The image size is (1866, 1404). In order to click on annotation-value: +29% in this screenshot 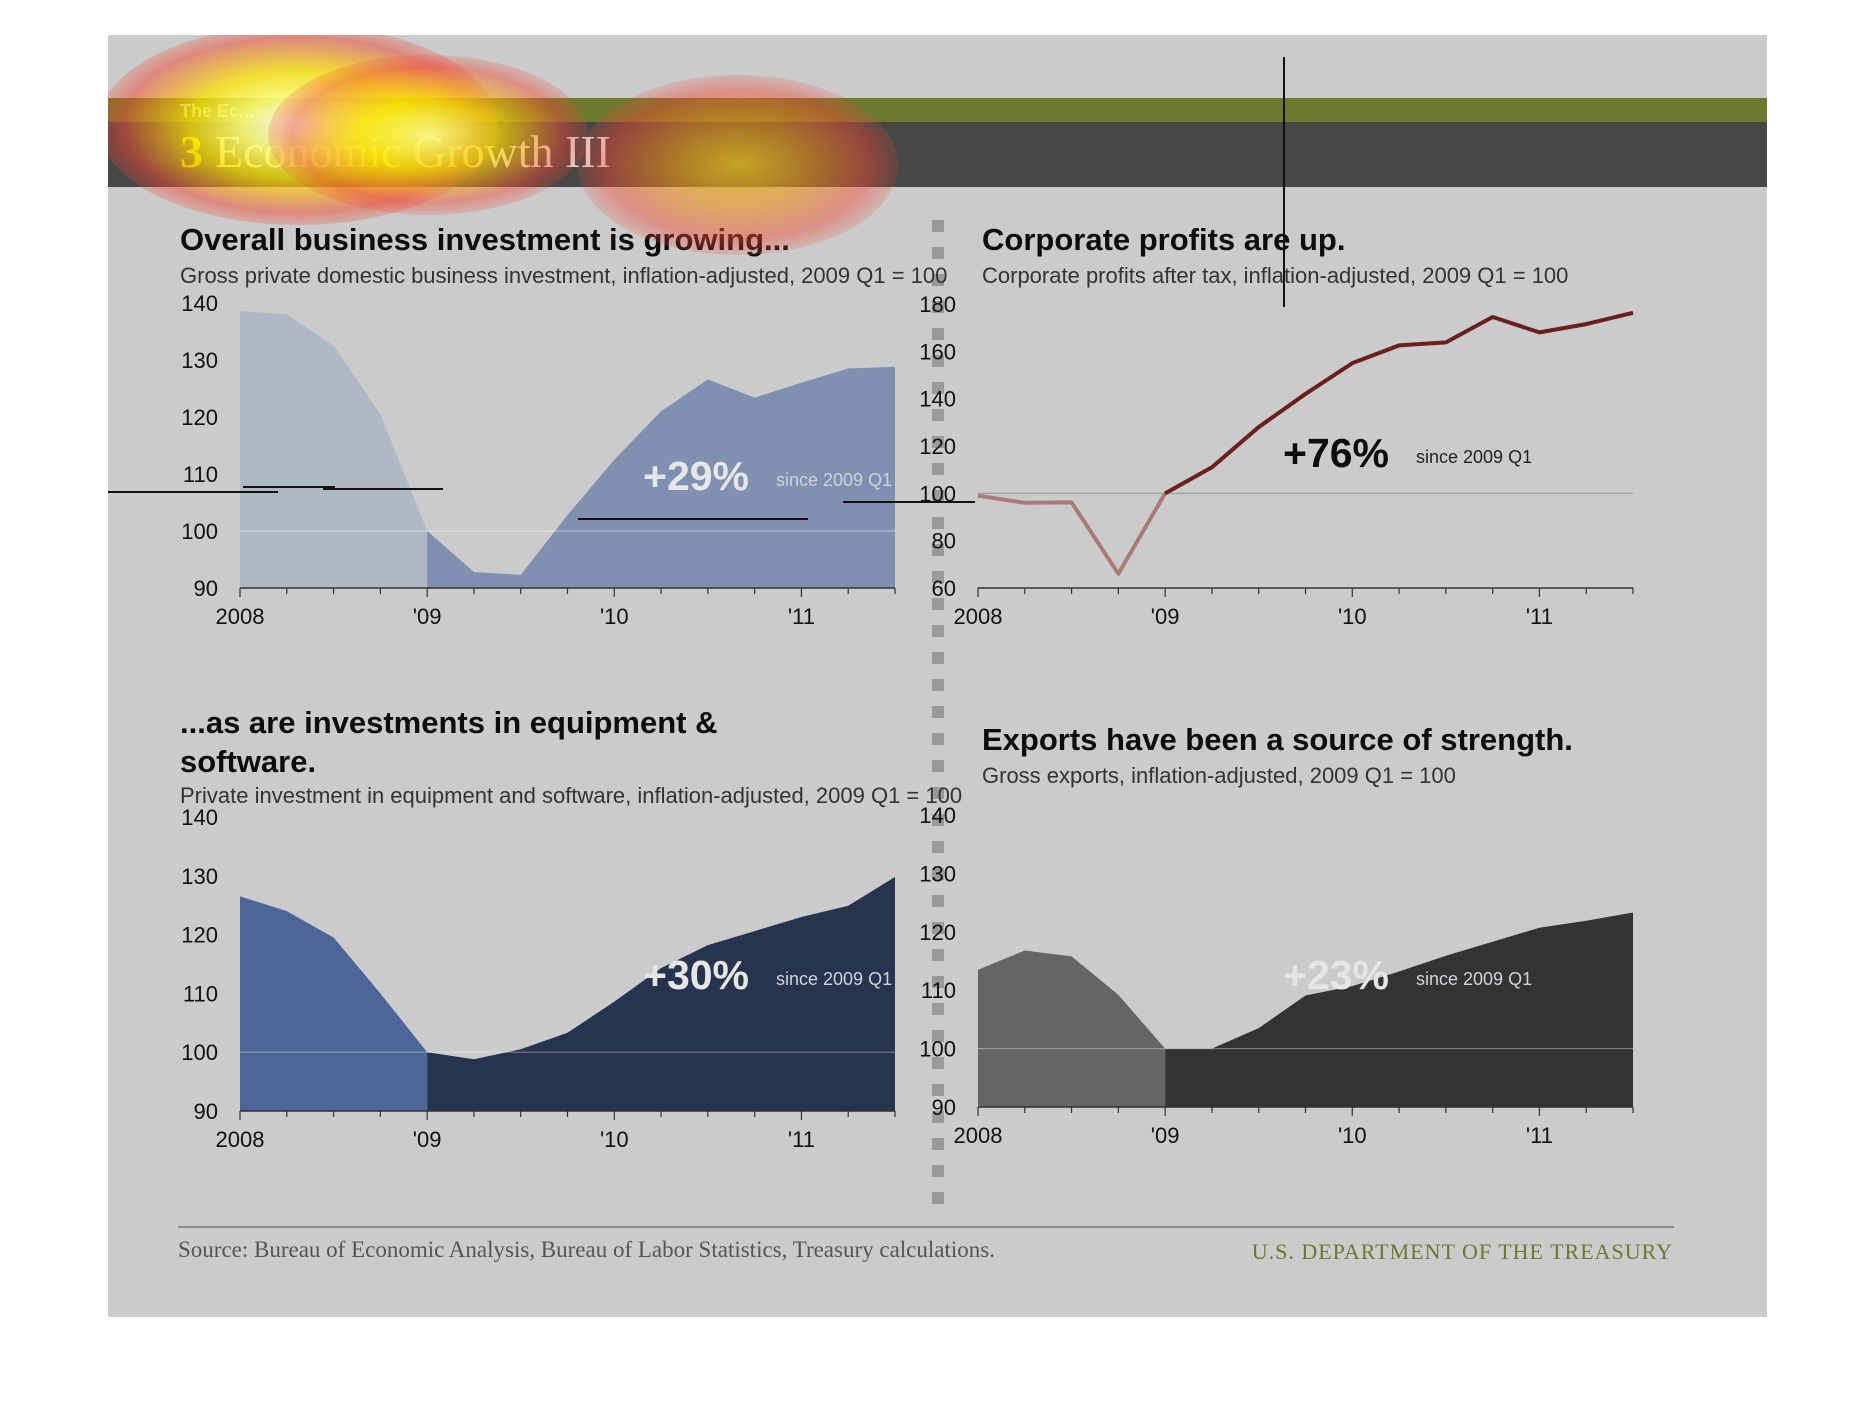, I will do `click(696, 476)`.